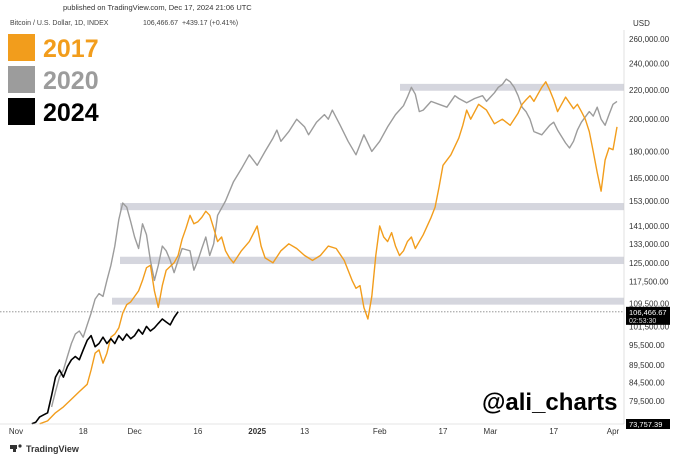 This screenshot has width=680, height=458. What do you see at coordinates (71, 113) in the screenshot?
I see `legend-label-2024: 2024` at bounding box center [71, 113].